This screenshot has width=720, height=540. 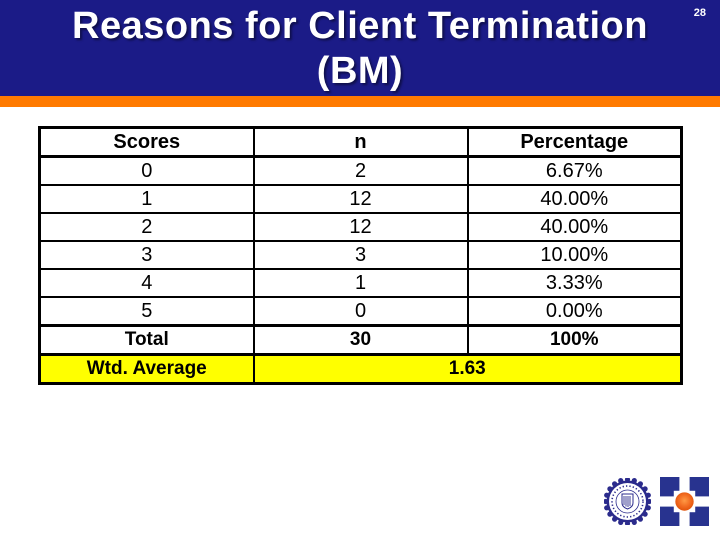 I want to click on footer-logos, so click(x=656, y=503).